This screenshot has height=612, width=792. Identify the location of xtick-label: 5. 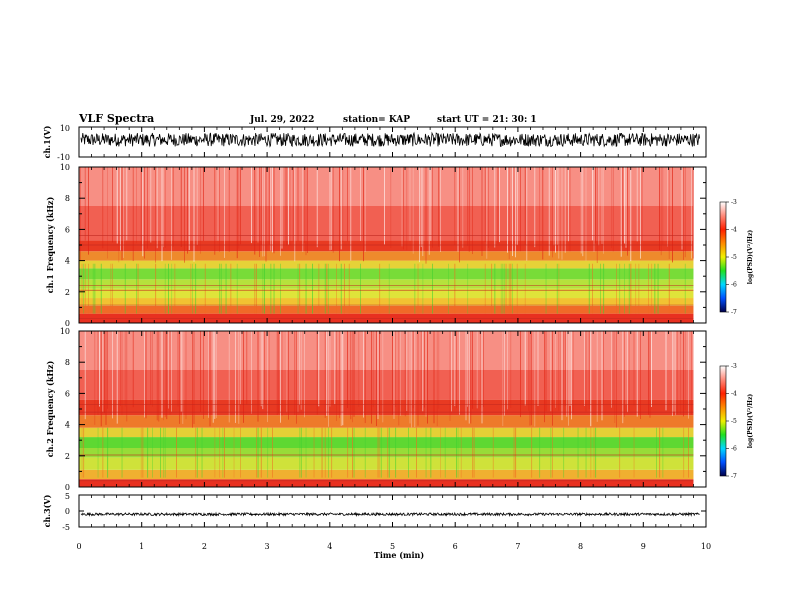
(392, 546).